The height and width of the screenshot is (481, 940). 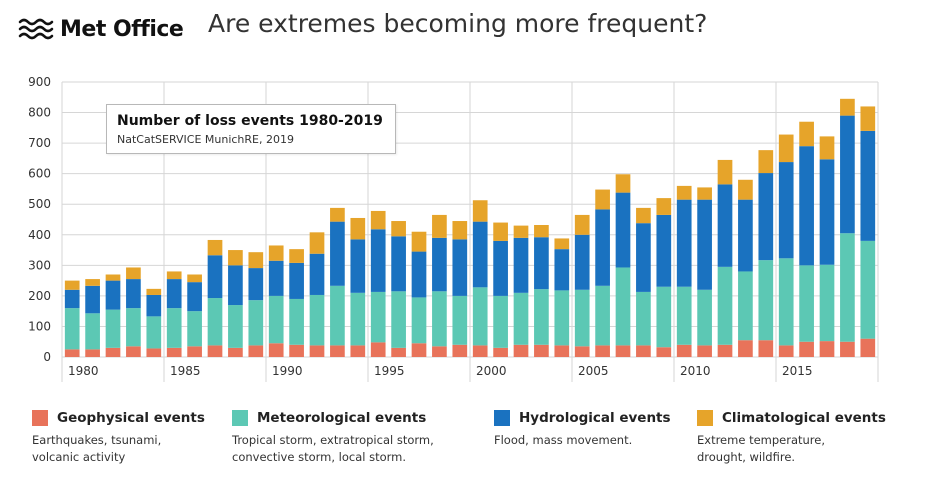 I want to click on x-tick-label: 1995, so click(x=389, y=371).